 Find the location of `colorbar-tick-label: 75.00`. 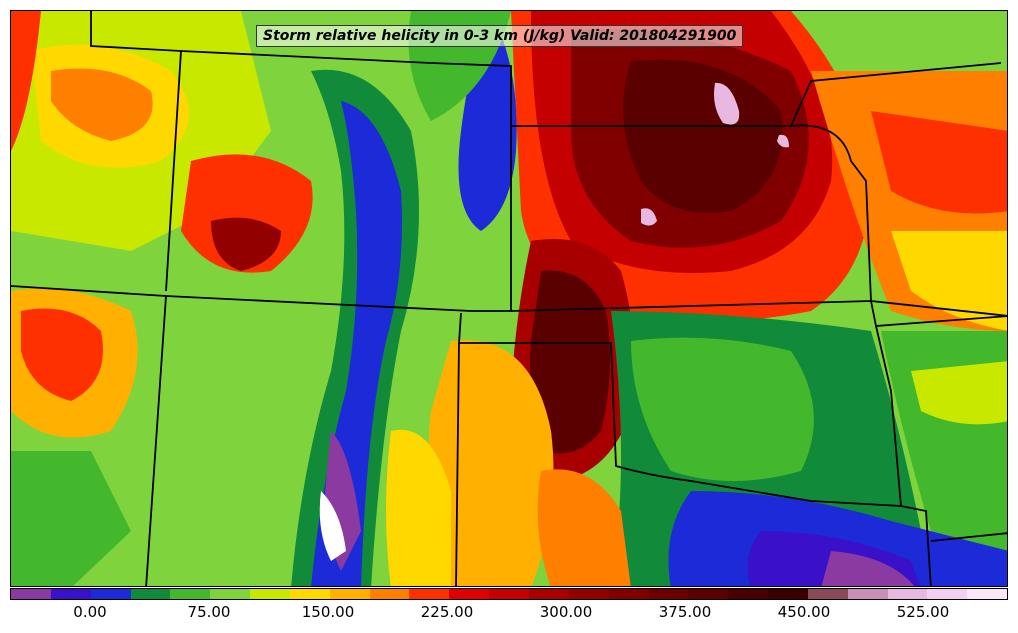

colorbar-tick-label: 75.00 is located at coordinates (209, 612).